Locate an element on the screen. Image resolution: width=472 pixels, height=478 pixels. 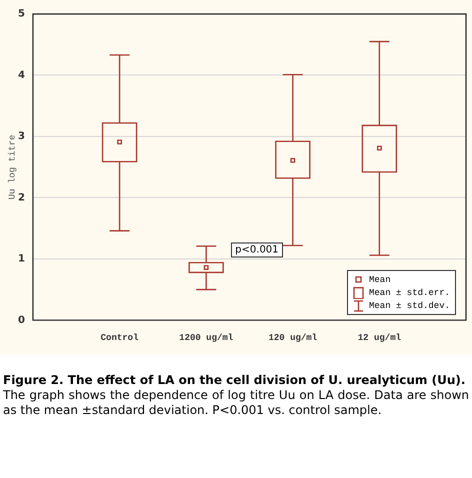
y-tick-label: 2 is located at coordinates (21, 198).